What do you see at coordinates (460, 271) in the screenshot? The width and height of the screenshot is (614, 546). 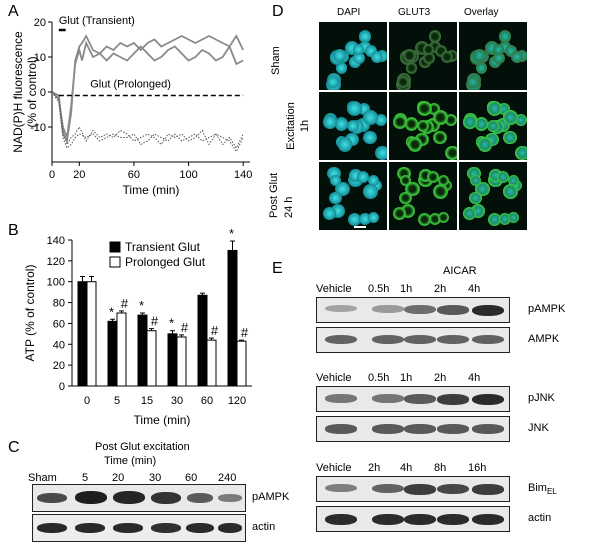 I see `panel-e-header: AICAR` at bounding box center [460, 271].